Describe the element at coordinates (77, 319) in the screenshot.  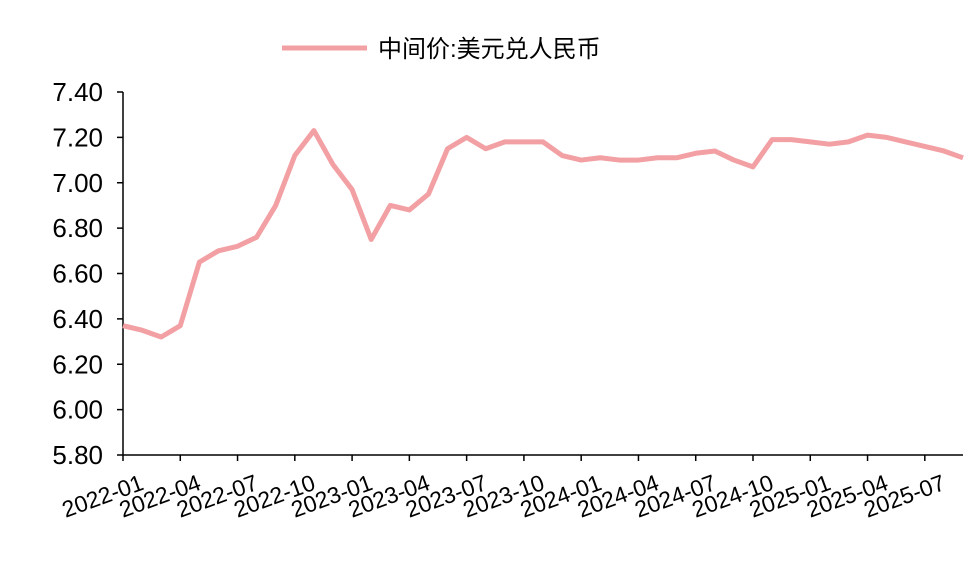
I see `y-tick-label: 6.40` at that location.